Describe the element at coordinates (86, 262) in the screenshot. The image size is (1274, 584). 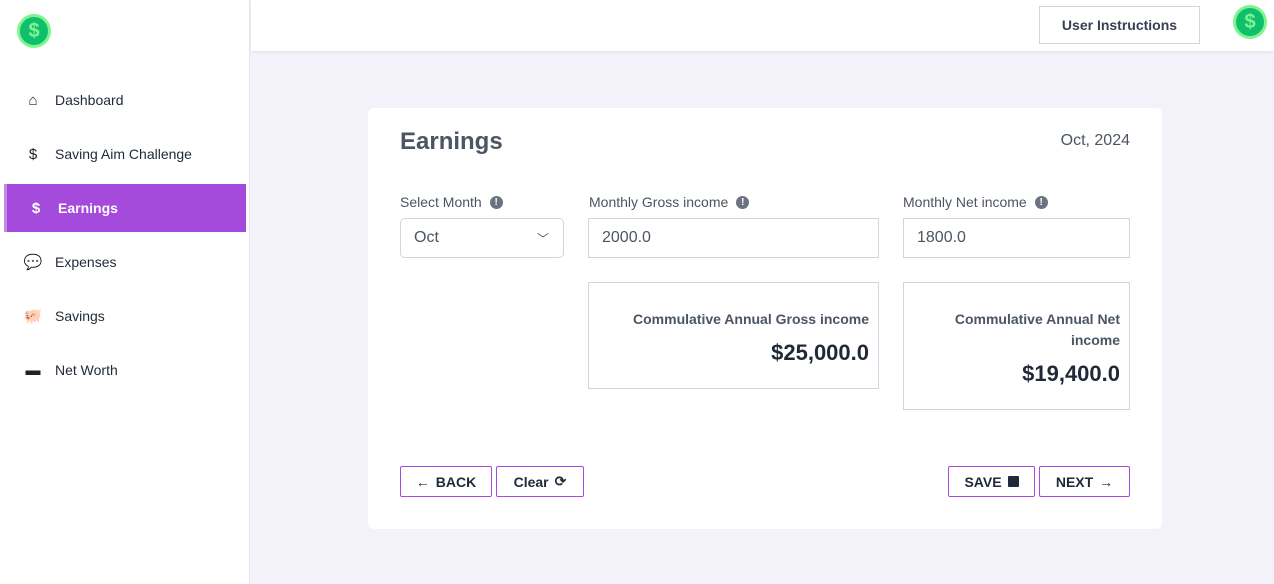
I see `sidebar-item-label: Expenses` at that location.